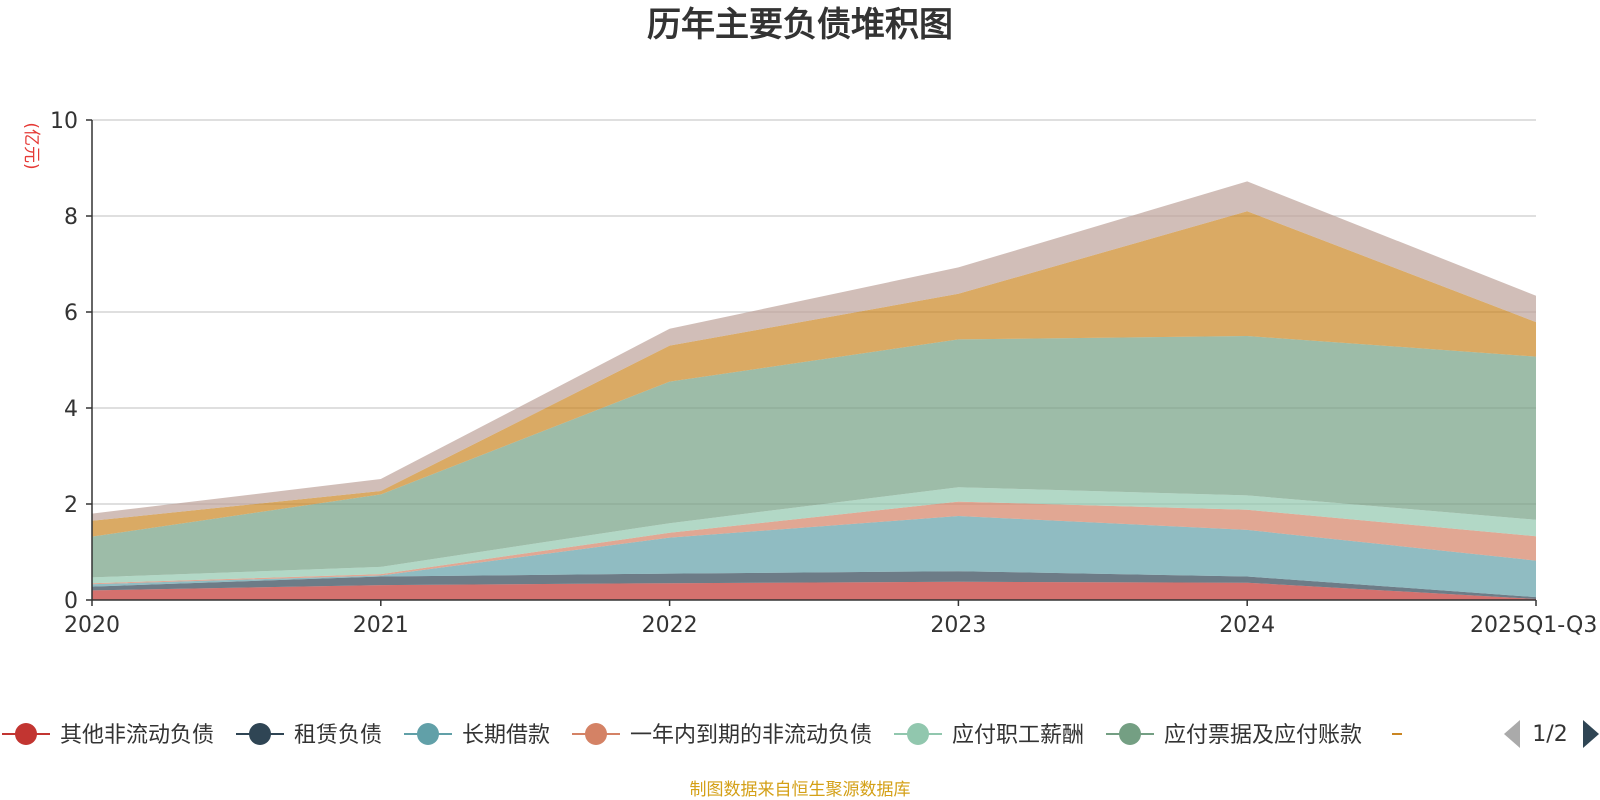  What do you see at coordinates (1533, 625) in the screenshot?
I see `x-tick-label: 2025Q1-Q3` at bounding box center [1533, 625].